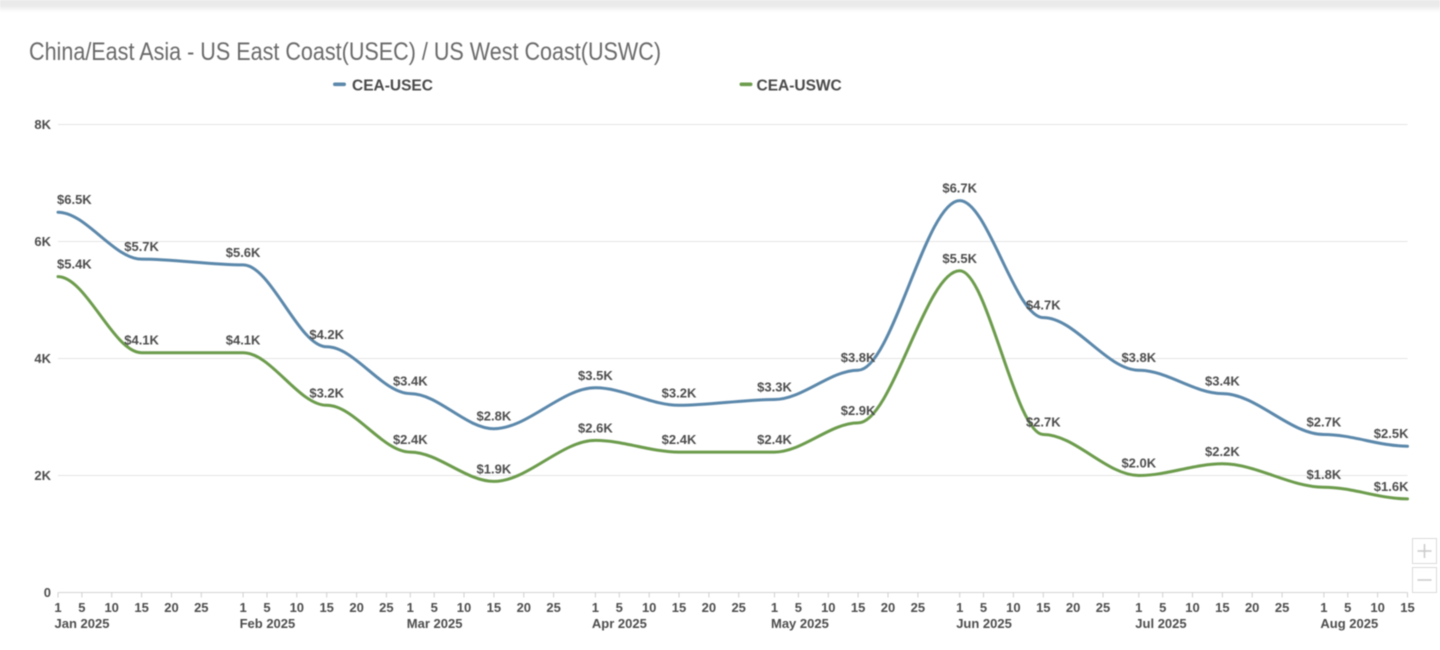 Image resolution: width=1440 pixels, height=650 pixels. What do you see at coordinates (1391, 486) in the screenshot?
I see `svg-text: $1.6K` at bounding box center [1391, 486].